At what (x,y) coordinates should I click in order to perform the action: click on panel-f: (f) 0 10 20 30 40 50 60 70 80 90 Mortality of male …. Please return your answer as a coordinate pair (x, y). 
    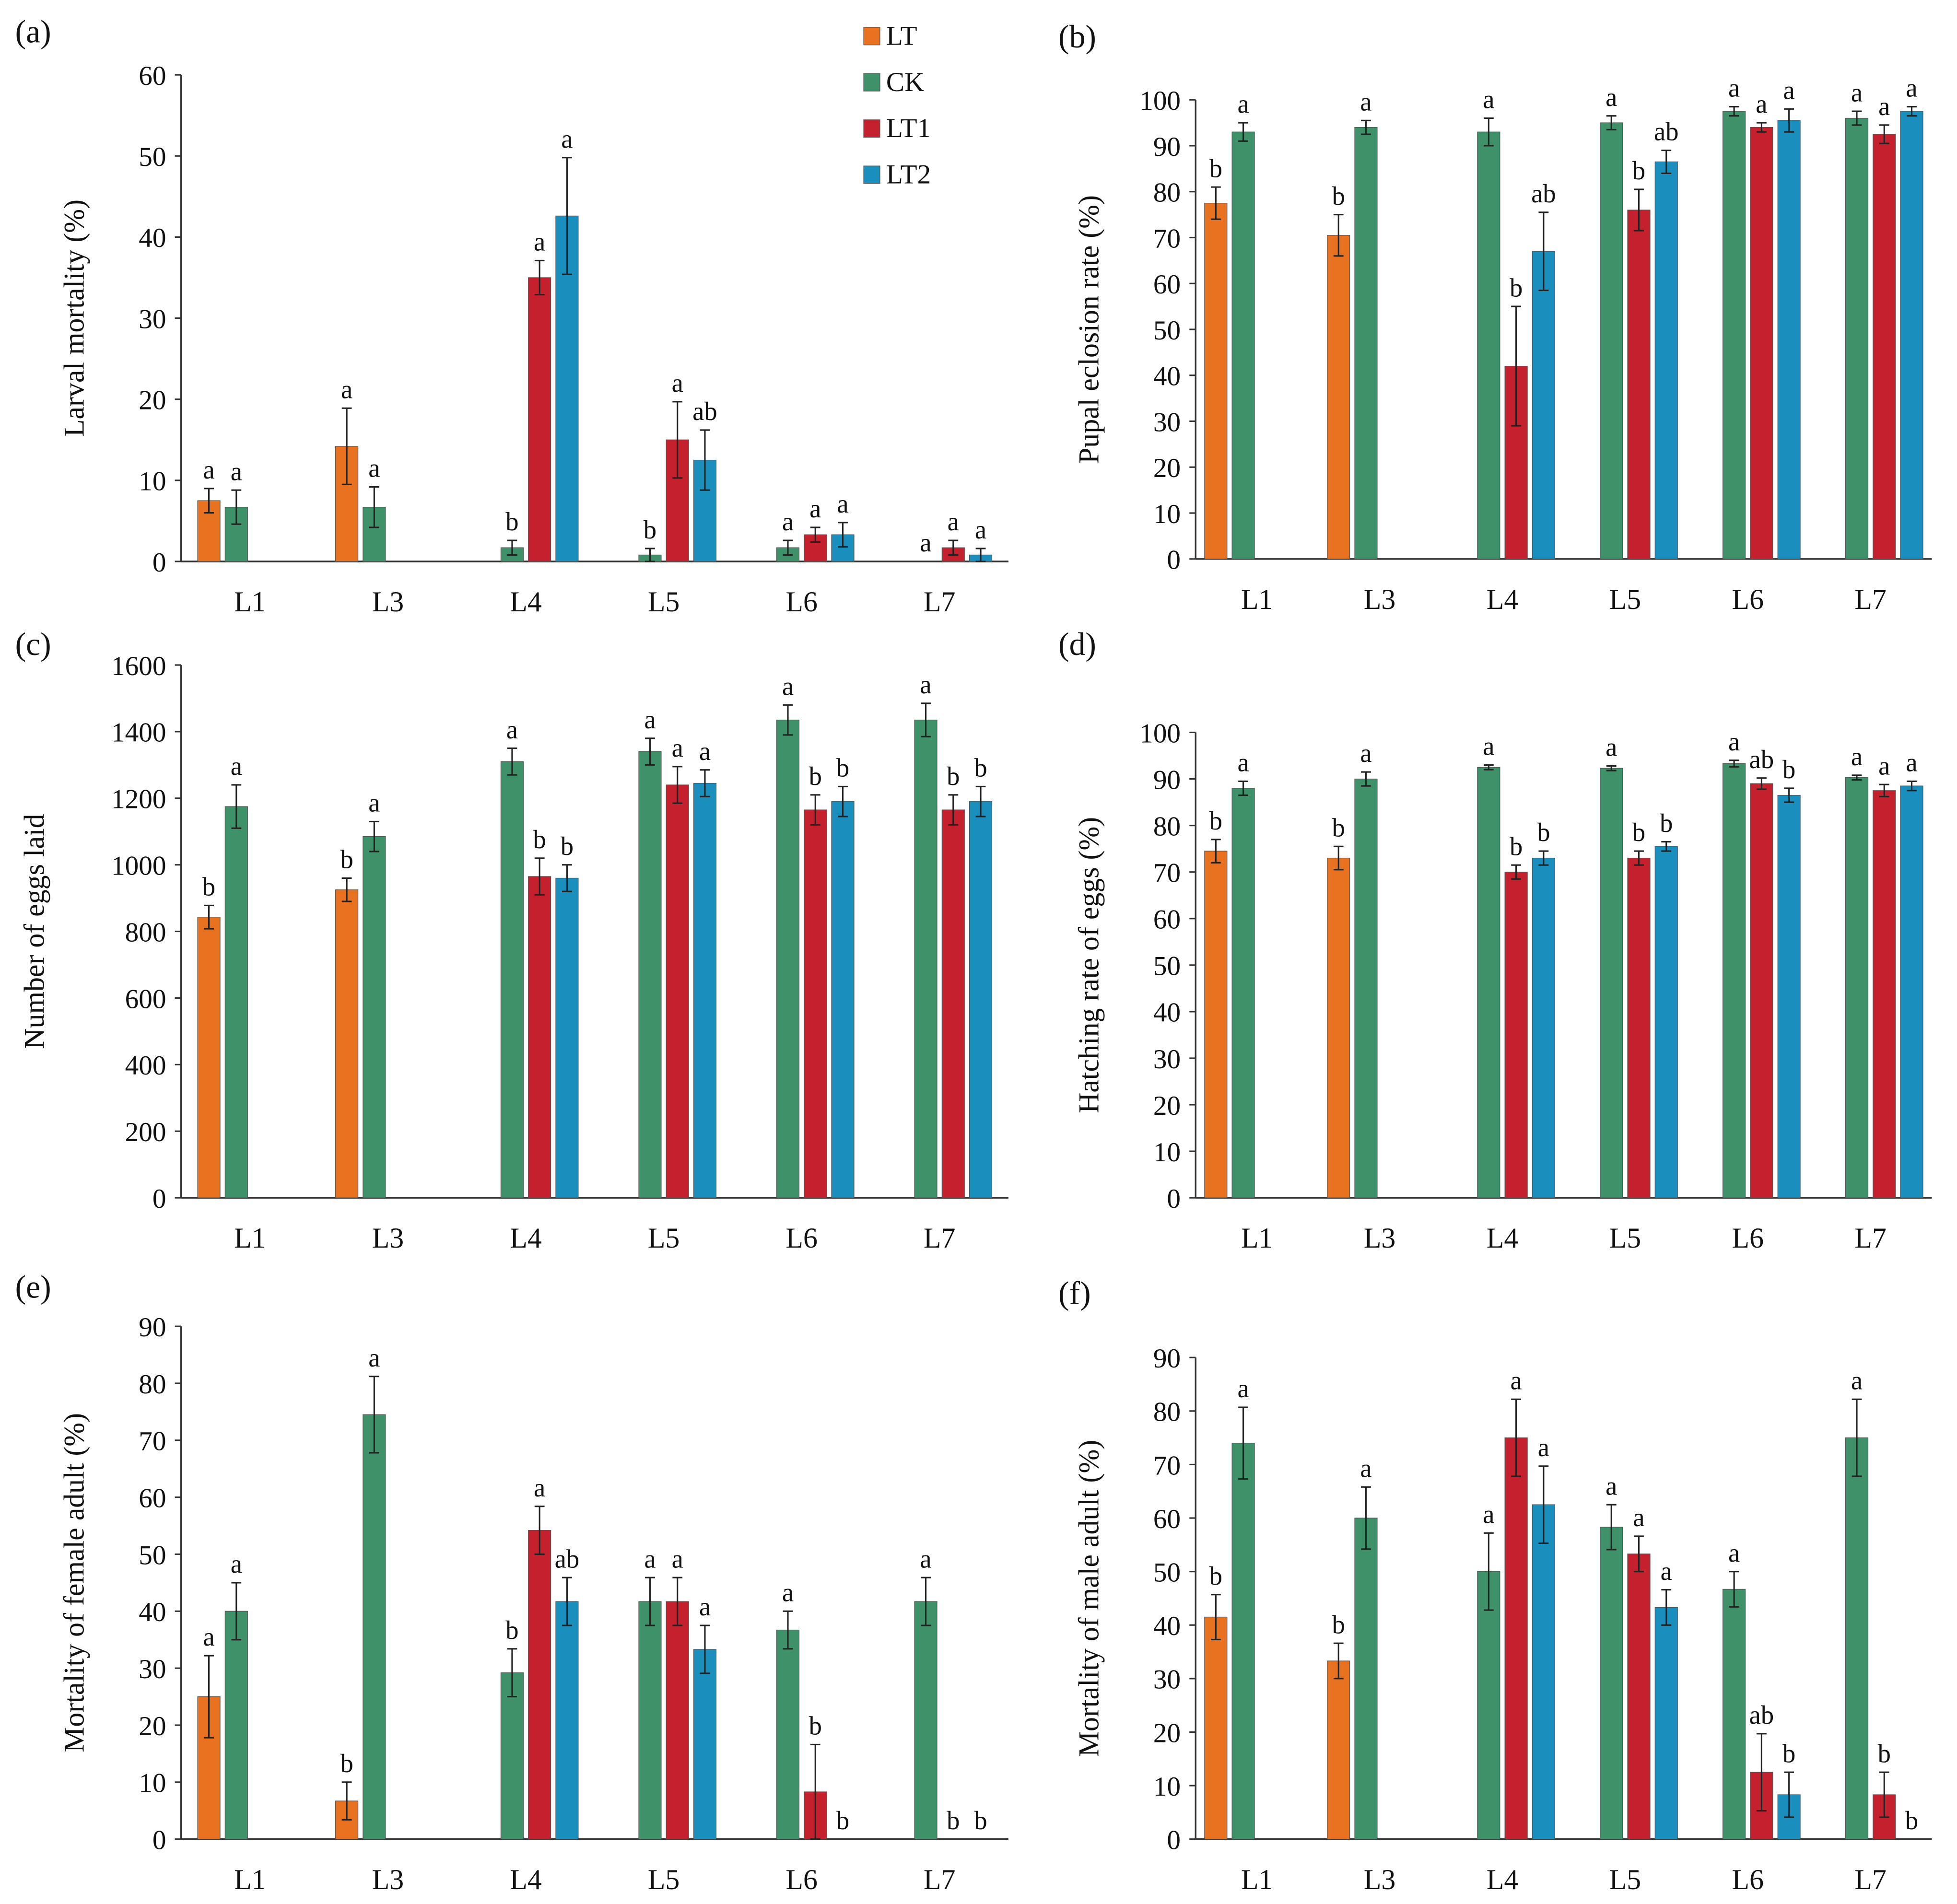
    Looking at the image, I should click on (1495, 1585).